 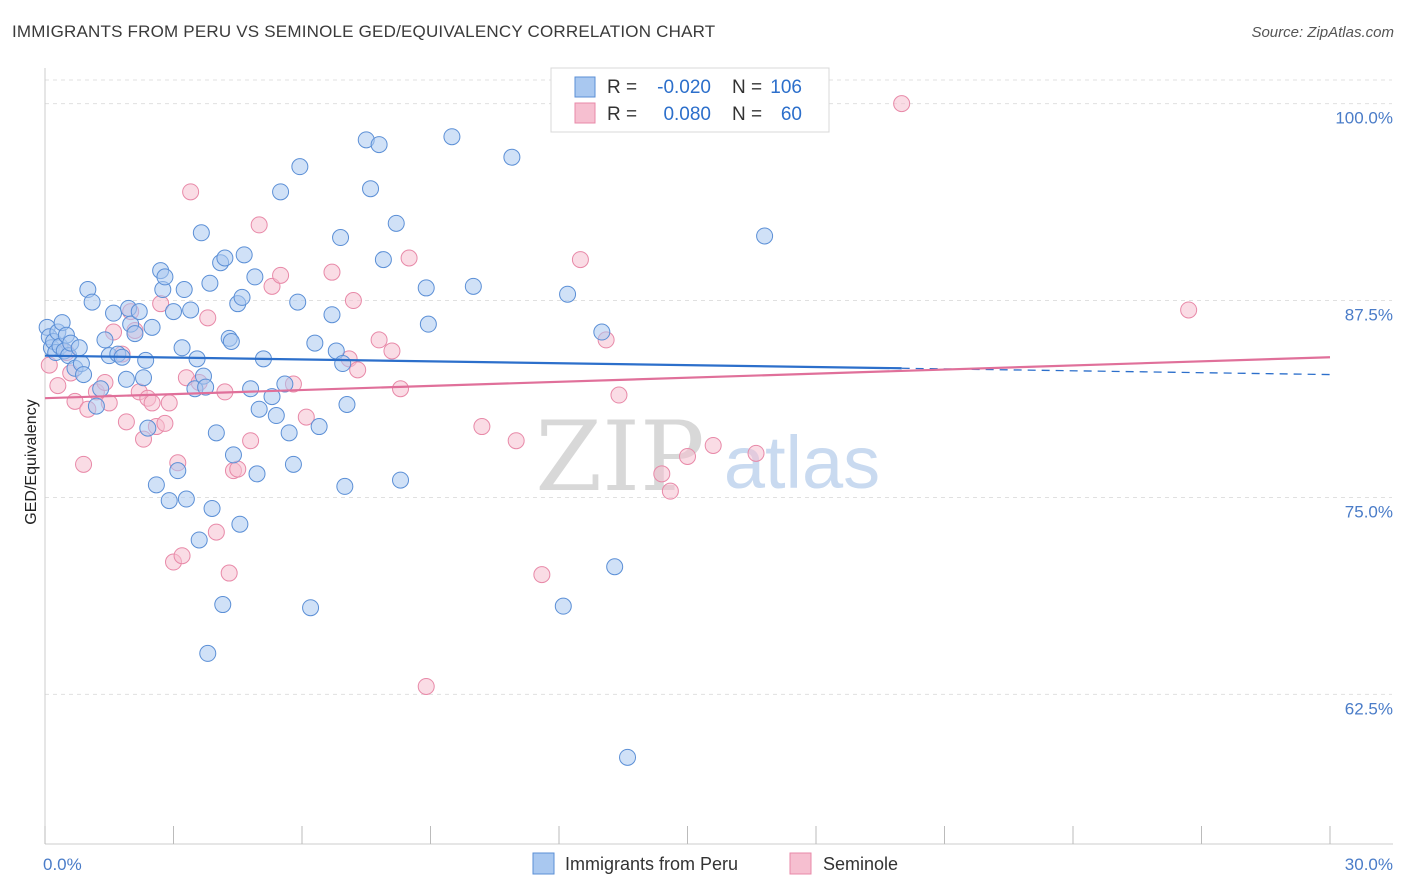 What do you see at coordinates (715, 863) in the screenshot?
I see `bottom-legend: Immigrants from Peru Seminole` at bounding box center [715, 863].